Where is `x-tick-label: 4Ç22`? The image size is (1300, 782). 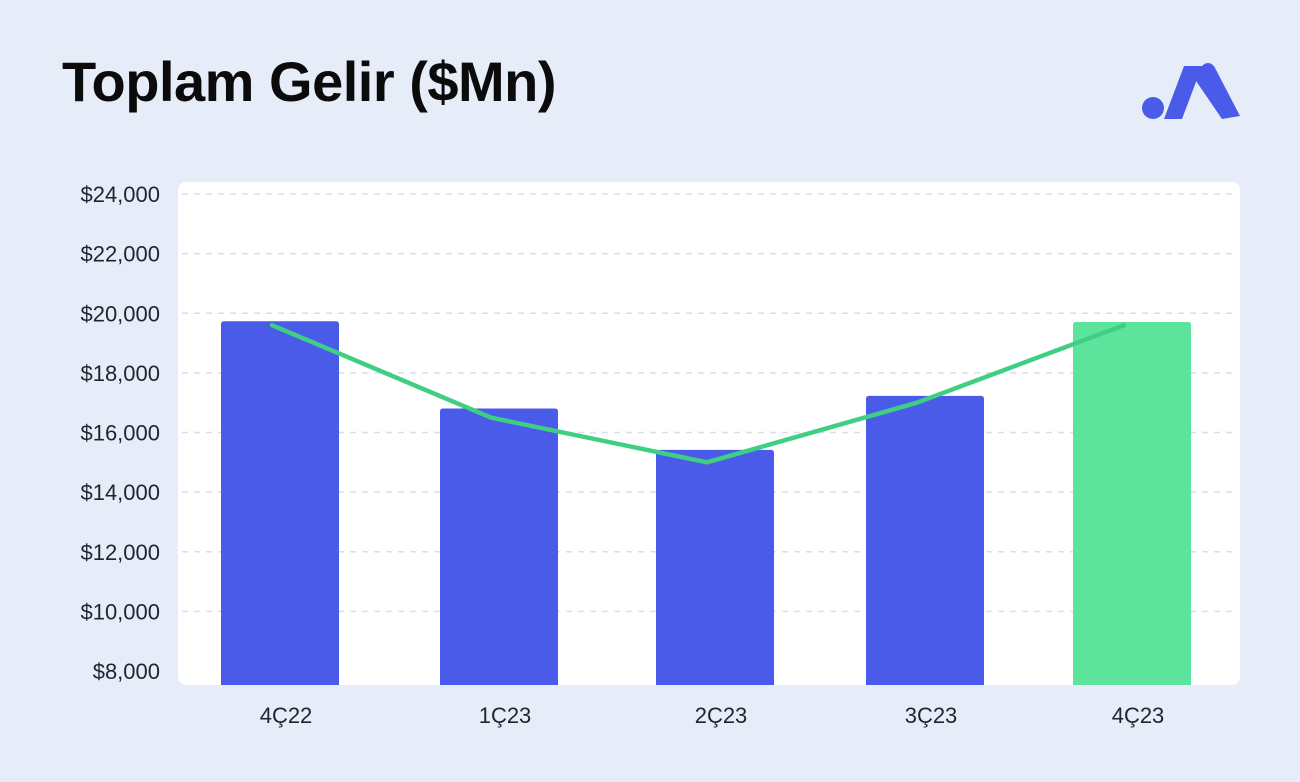 x-tick-label: 4Ç22 is located at coordinates (286, 715).